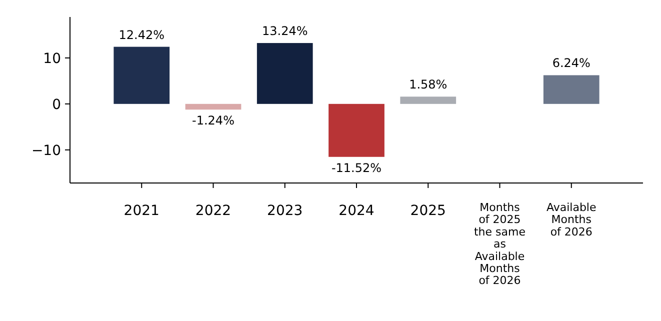  Describe the element at coordinates (46, 150) in the screenshot. I see `y-tick-label: −10` at that location.